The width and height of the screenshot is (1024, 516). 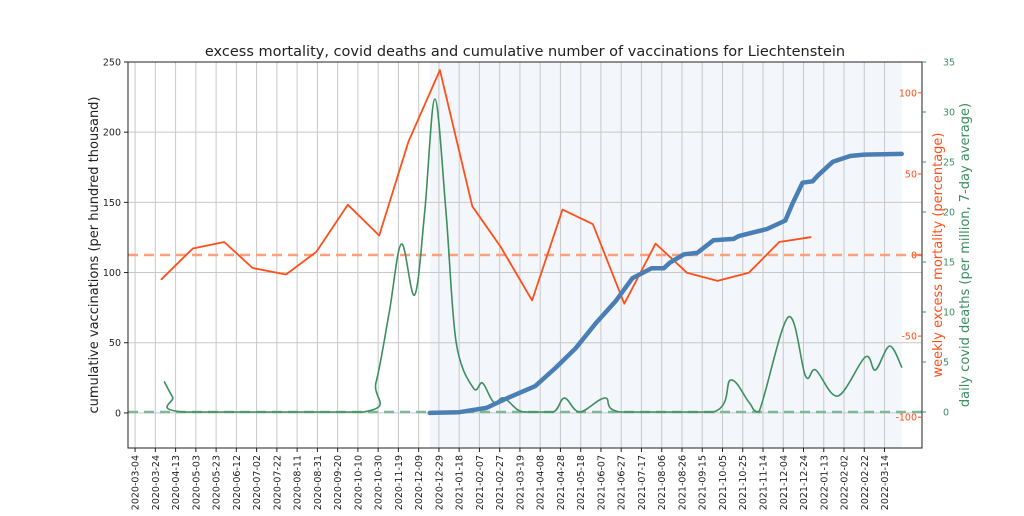 What do you see at coordinates (156, 482) in the screenshot?
I see `x-tick-label: 2020-03-24` at bounding box center [156, 482].